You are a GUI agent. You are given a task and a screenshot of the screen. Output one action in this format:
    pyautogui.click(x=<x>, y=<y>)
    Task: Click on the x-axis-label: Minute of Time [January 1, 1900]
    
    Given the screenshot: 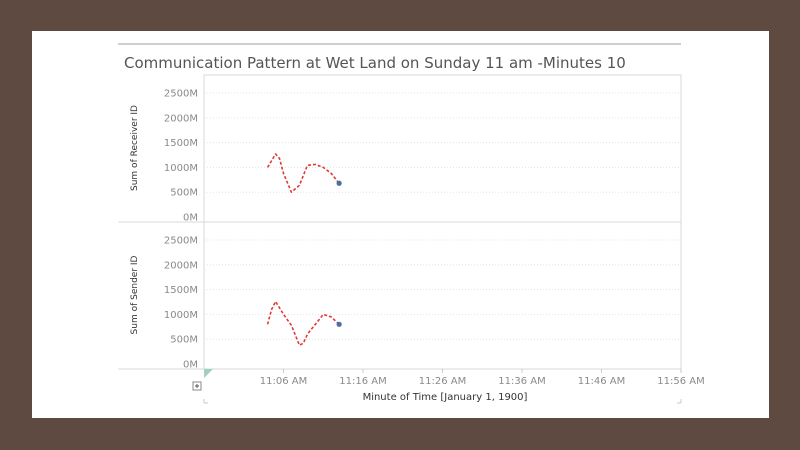 What is the action you would take?
    pyautogui.click(x=445, y=397)
    